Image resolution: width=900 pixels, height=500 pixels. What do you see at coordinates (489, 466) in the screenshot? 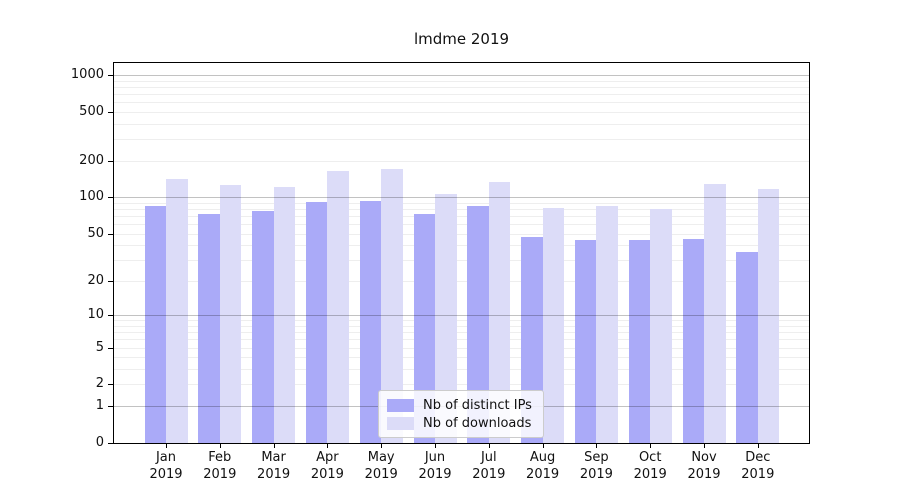
I see `x-tick-label-jul: Jul 2019` at bounding box center [489, 466].